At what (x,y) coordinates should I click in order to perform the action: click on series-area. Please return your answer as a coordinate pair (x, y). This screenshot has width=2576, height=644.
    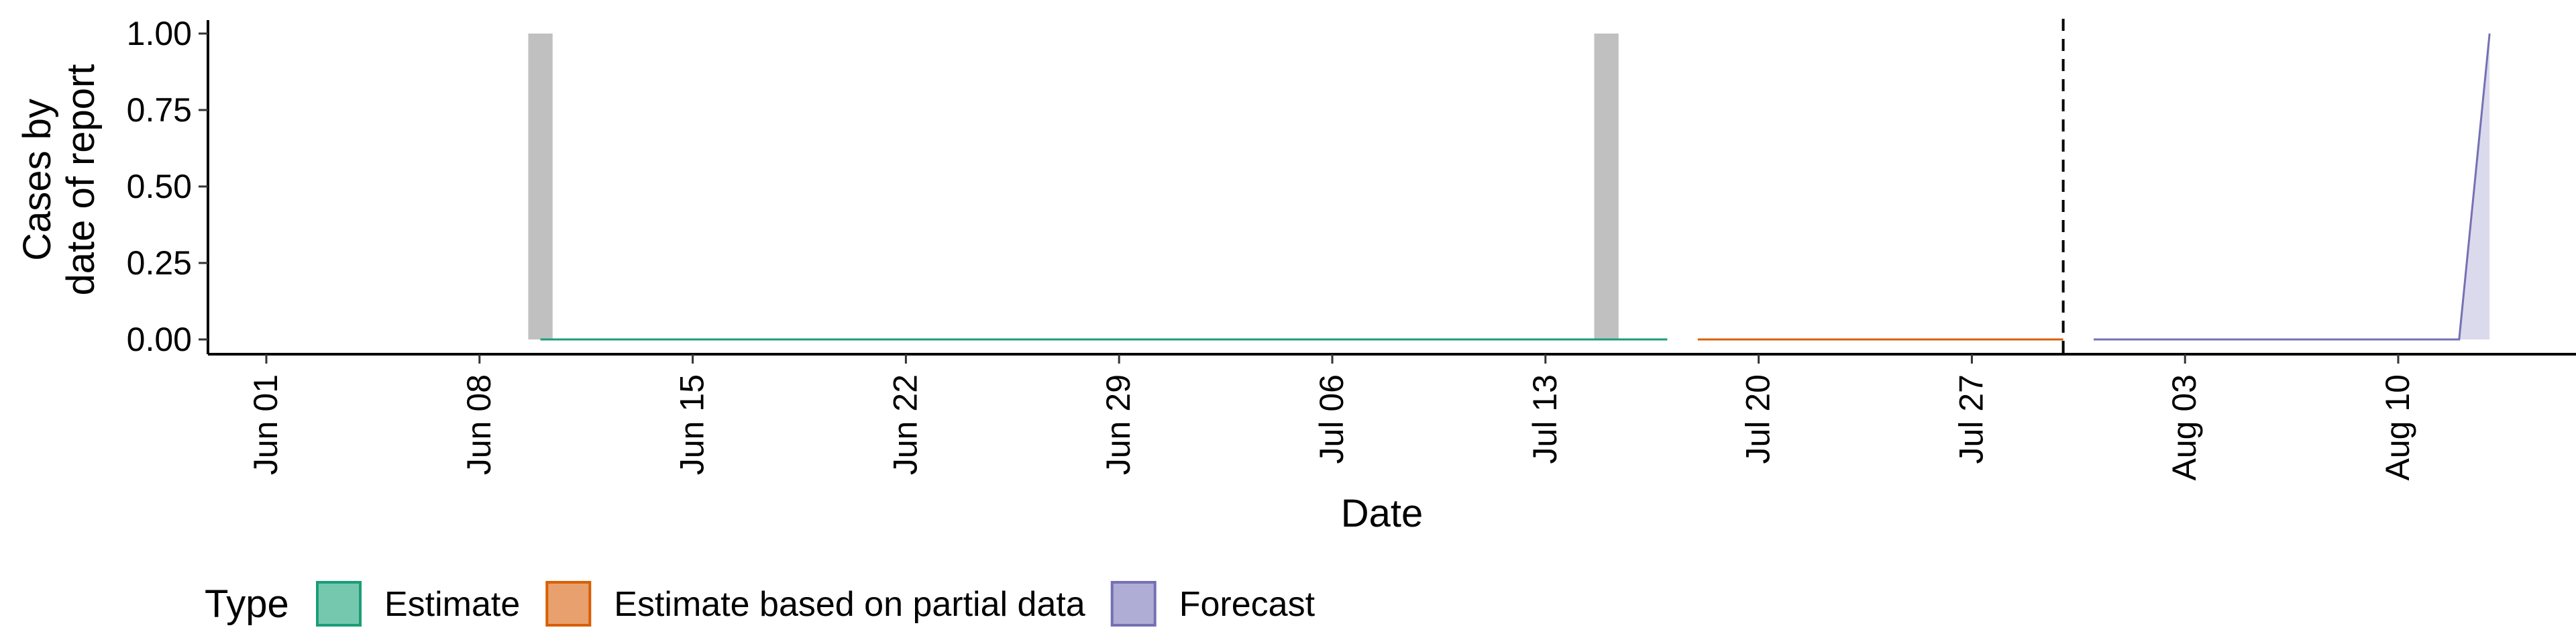
    Looking at the image, I should click on (2292, 186).